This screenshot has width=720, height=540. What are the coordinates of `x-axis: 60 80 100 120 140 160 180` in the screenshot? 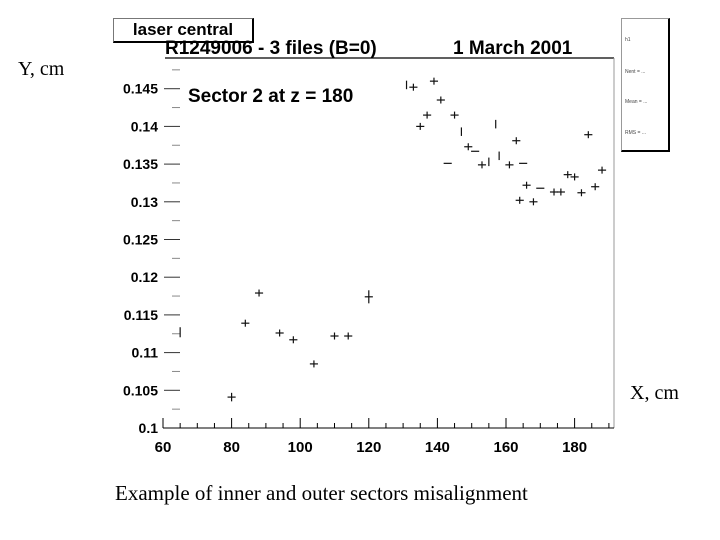 It's located at (384, 437).